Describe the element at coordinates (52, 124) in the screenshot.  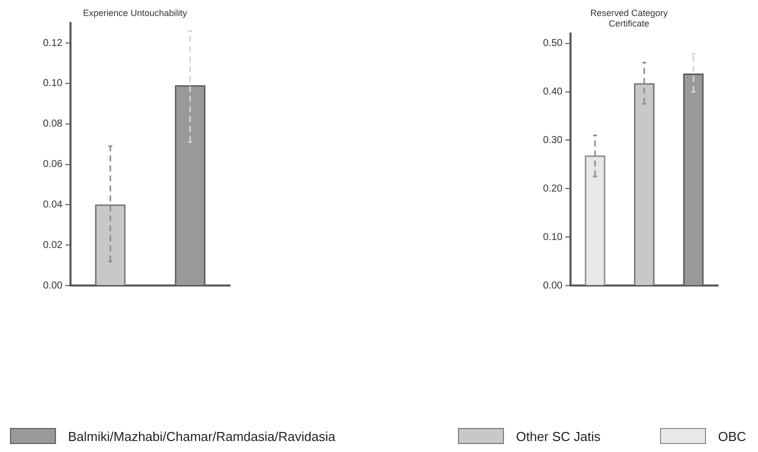
I see `y-tick-label: 0.08` at that location.